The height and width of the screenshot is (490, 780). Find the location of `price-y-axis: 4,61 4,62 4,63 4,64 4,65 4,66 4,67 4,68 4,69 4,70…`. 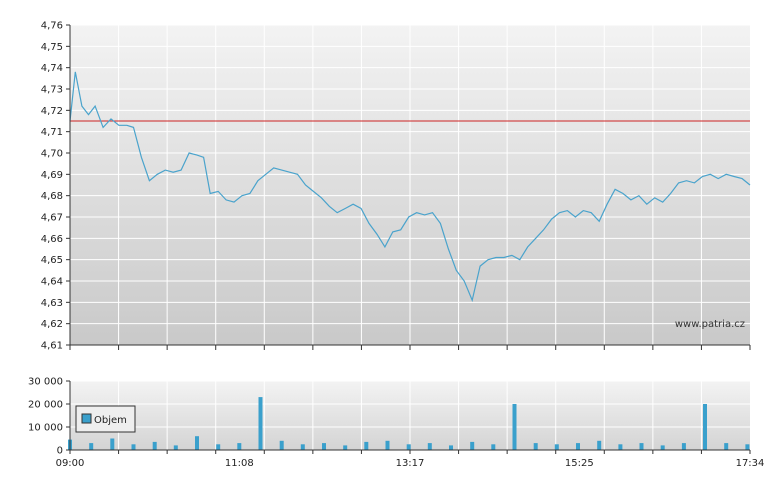

price-y-axis: 4,61 4,62 4,63 4,64 4,65 4,66 4,67 4,68 4,69 4,70… is located at coordinates (55, 186).